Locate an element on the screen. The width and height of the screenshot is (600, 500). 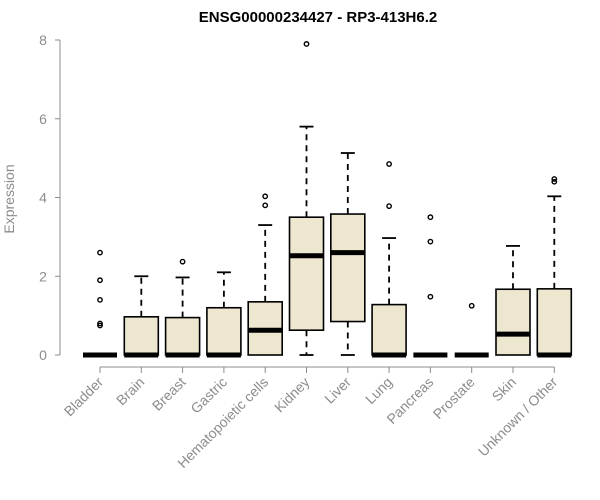
y-tick-label: 8 is located at coordinates (43, 40).